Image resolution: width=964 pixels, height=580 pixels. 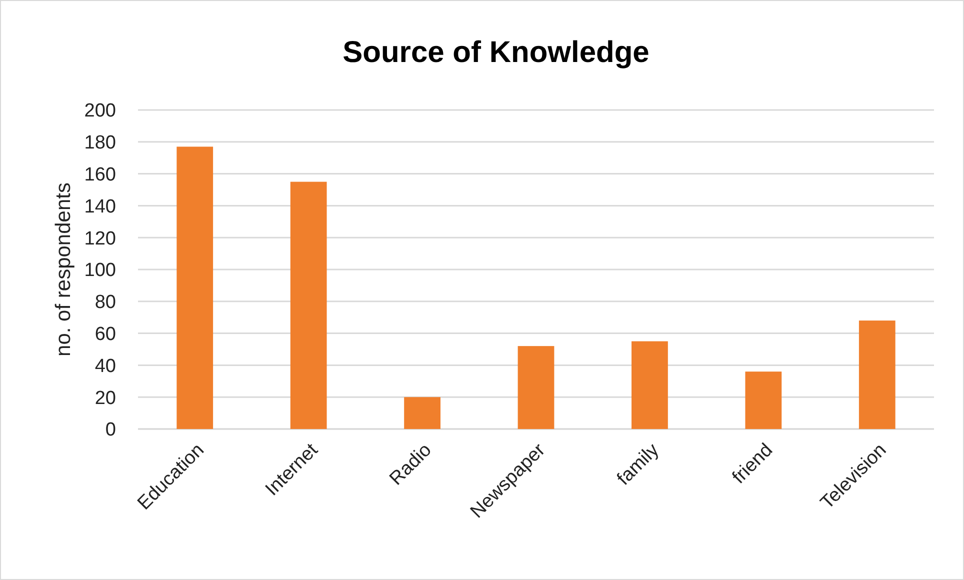 What do you see at coordinates (100, 175) in the screenshot?
I see `y-tick-label: 160` at bounding box center [100, 175].